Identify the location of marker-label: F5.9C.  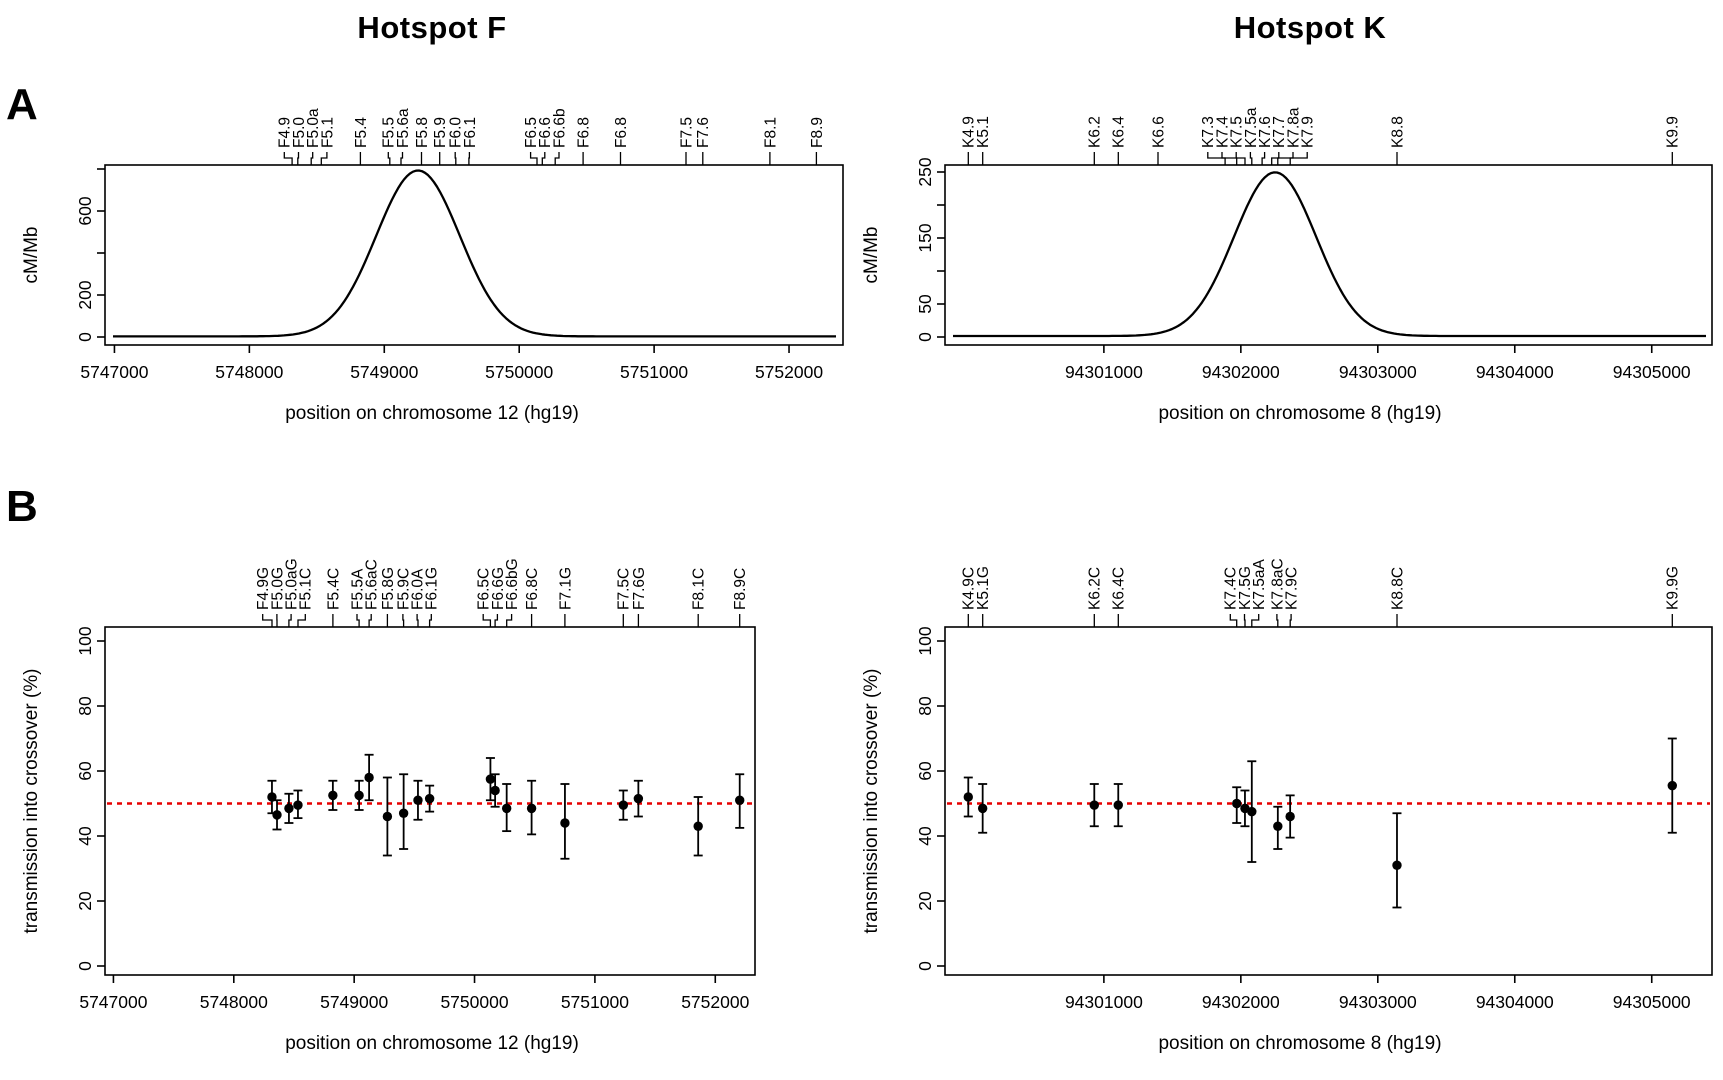
(403, 589).